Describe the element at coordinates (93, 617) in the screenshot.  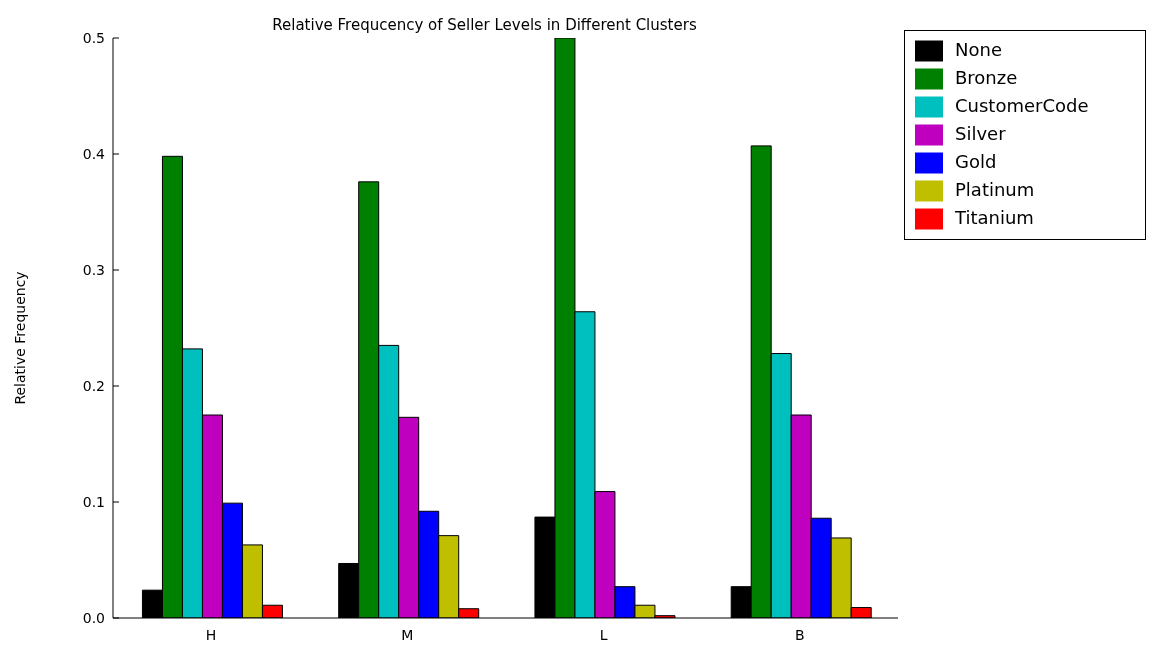
I see `y-tick-label: 0.0` at that location.